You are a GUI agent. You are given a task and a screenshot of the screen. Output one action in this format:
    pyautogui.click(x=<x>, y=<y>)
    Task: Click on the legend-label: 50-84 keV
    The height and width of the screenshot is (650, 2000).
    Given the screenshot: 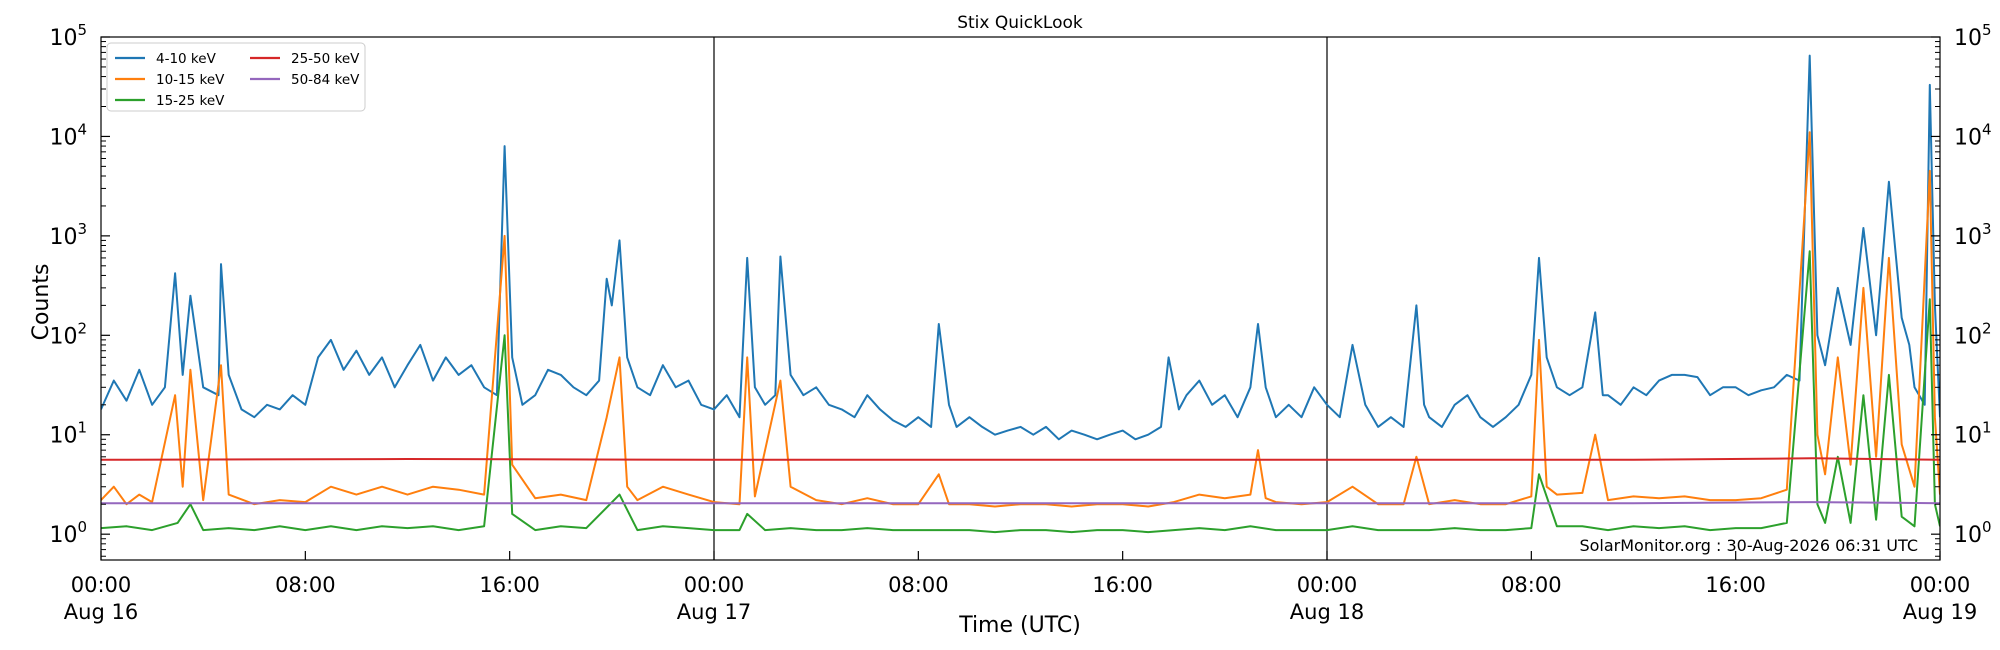 What is the action you would take?
    pyautogui.click(x=325, y=80)
    